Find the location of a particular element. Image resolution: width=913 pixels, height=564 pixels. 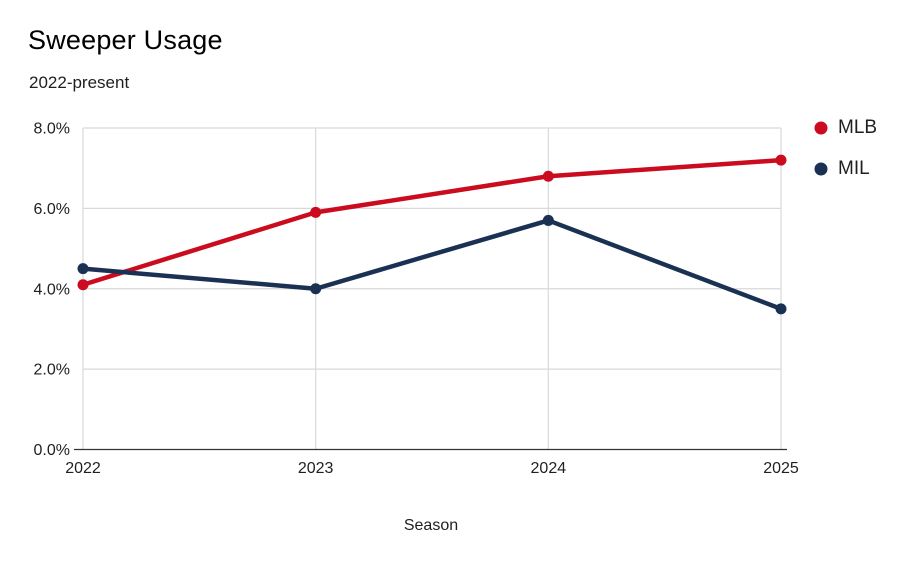

legend-dot-mlb-icon is located at coordinates (821, 128).